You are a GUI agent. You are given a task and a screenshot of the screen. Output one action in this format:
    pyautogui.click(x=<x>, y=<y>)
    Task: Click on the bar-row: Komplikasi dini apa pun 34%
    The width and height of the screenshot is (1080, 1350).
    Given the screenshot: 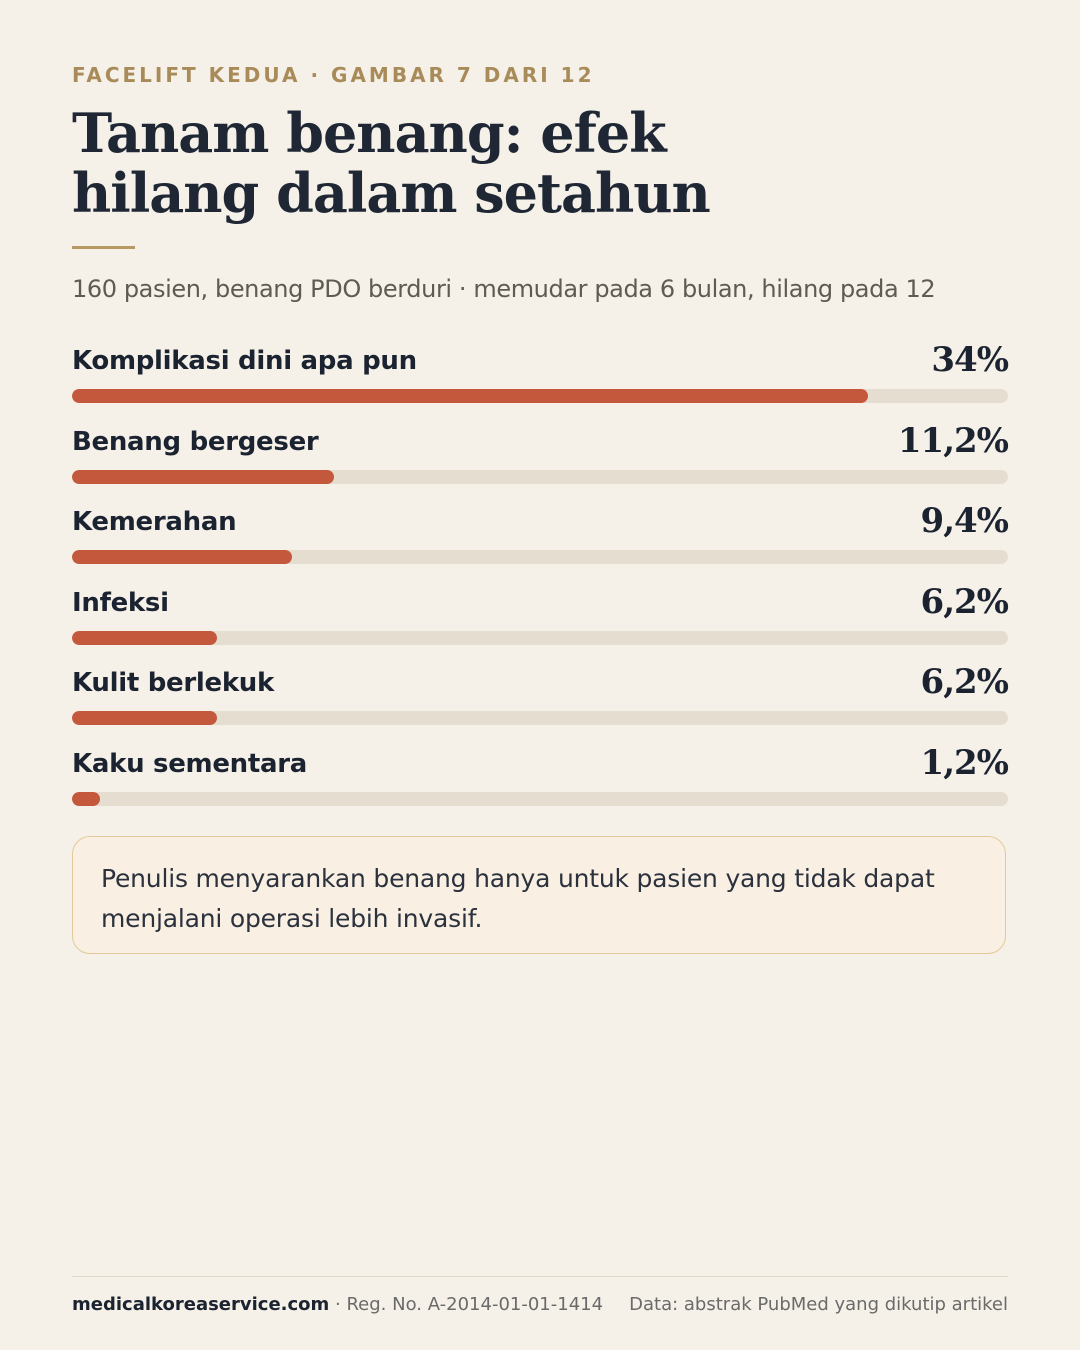 What is the action you would take?
    pyautogui.click(x=540, y=375)
    